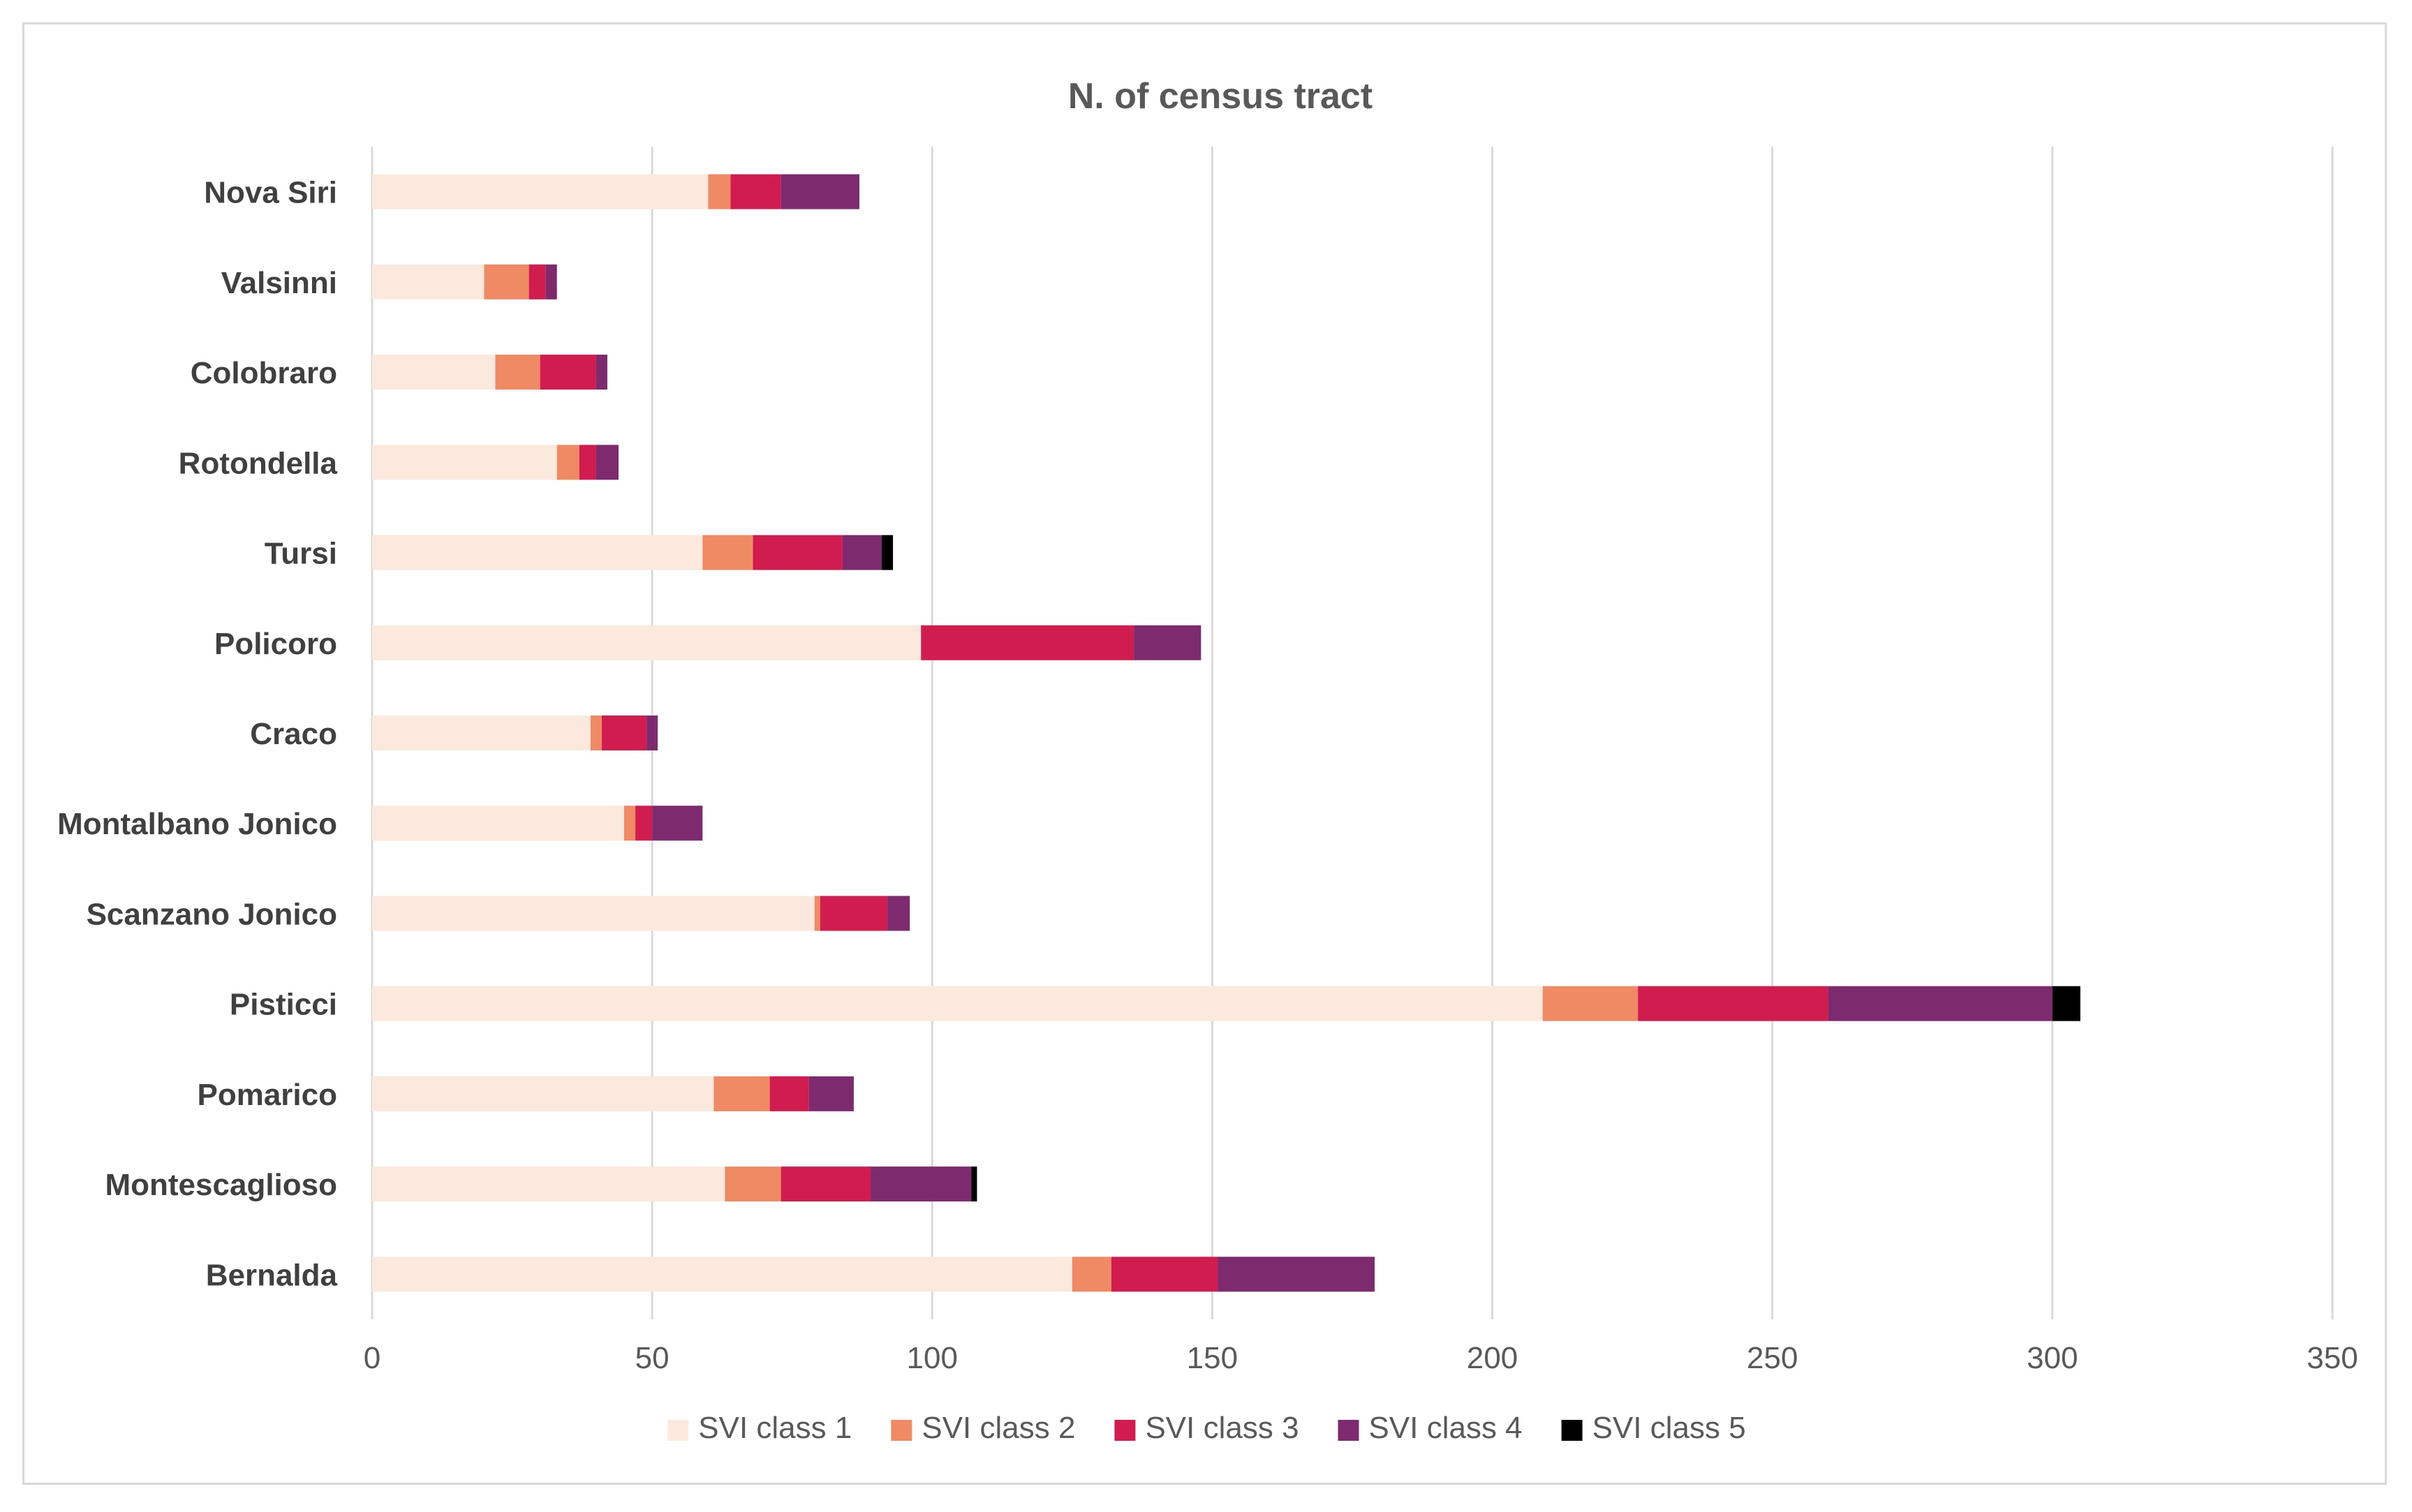 The width and height of the screenshot is (2412, 1512). Describe the element at coordinates (284, 1005) in the screenshot. I see `category-label-pisticci: Pisticci` at that location.